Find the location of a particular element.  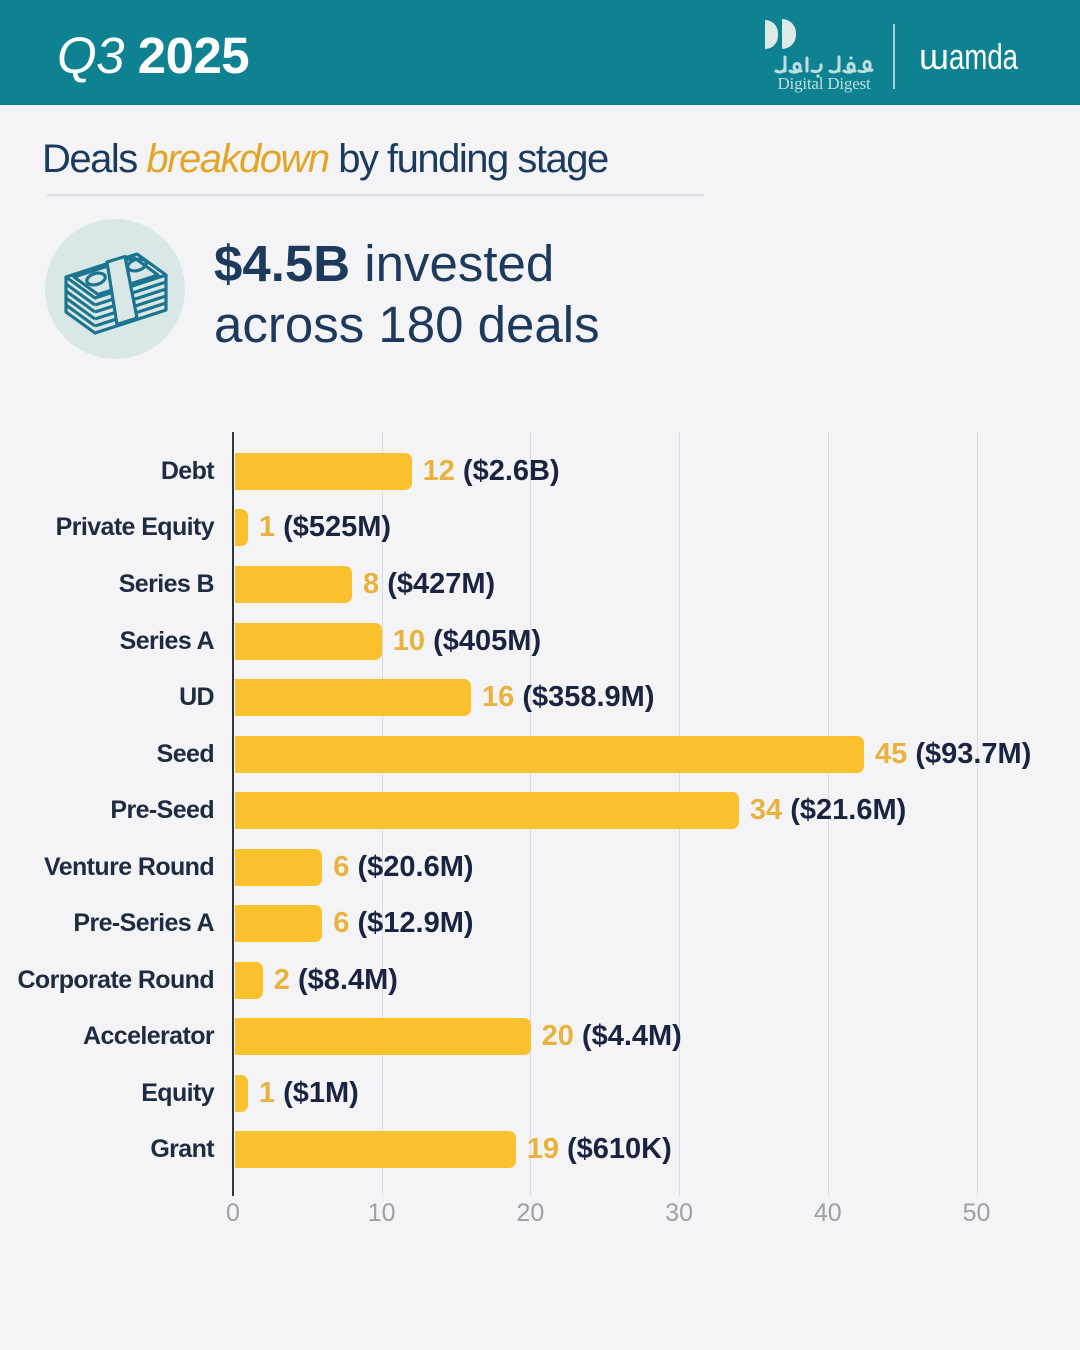

svg-text: amda is located at coordinates (984, 56).